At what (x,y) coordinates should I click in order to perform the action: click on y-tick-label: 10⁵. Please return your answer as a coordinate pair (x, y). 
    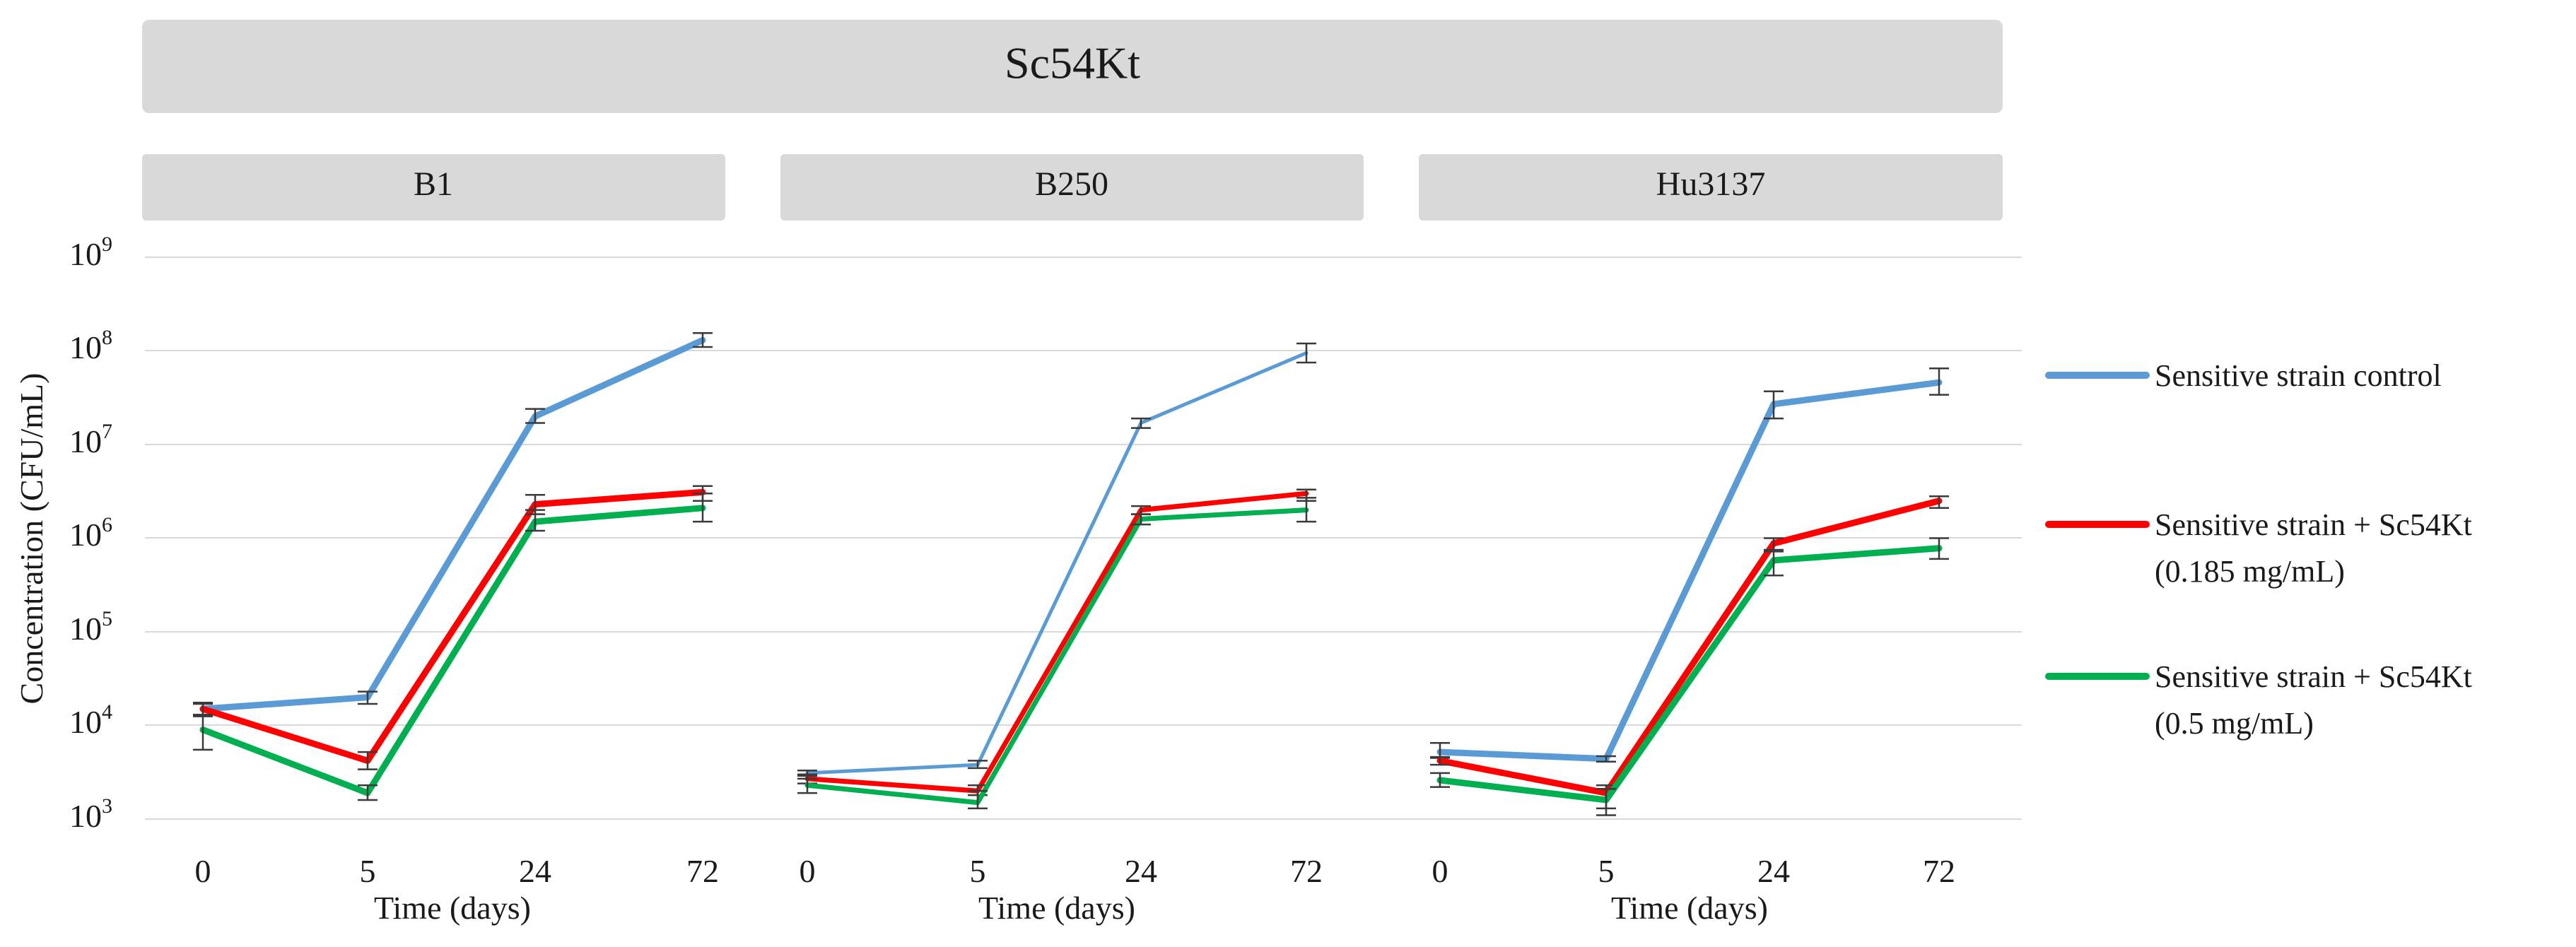
    Looking at the image, I should click on (91, 627).